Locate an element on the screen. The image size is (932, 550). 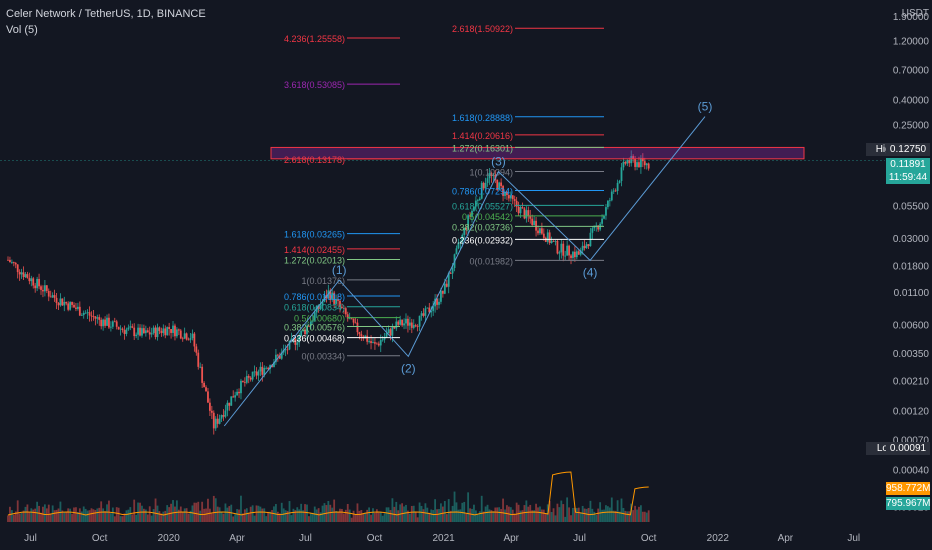
fib-level-label: 0.618(0.00834) is located at coordinates (314, 308).